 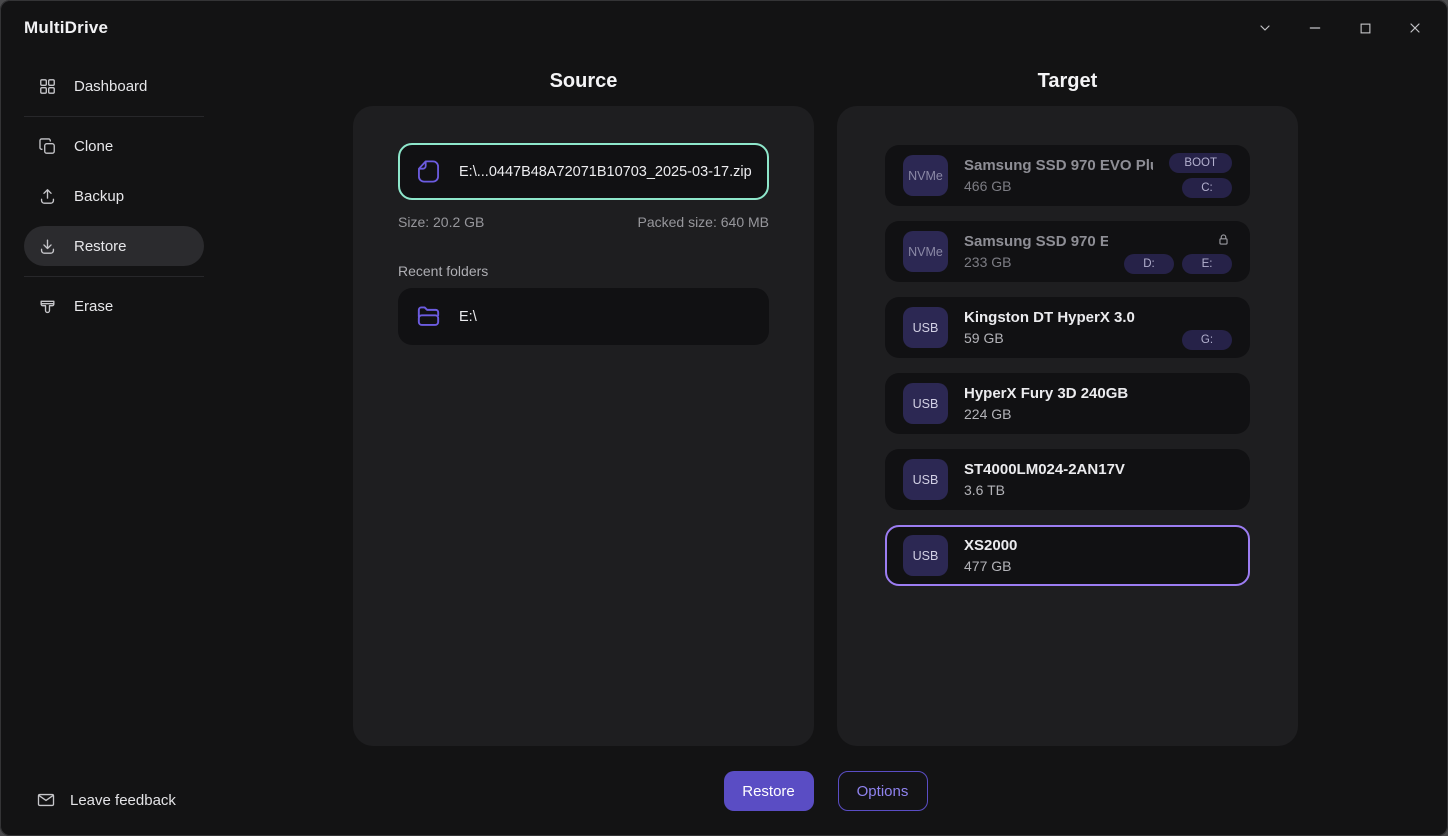 What do you see at coordinates (441, 222) in the screenshot?
I see `source-size: Size: 20.2 GB` at bounding box center [441, 222].